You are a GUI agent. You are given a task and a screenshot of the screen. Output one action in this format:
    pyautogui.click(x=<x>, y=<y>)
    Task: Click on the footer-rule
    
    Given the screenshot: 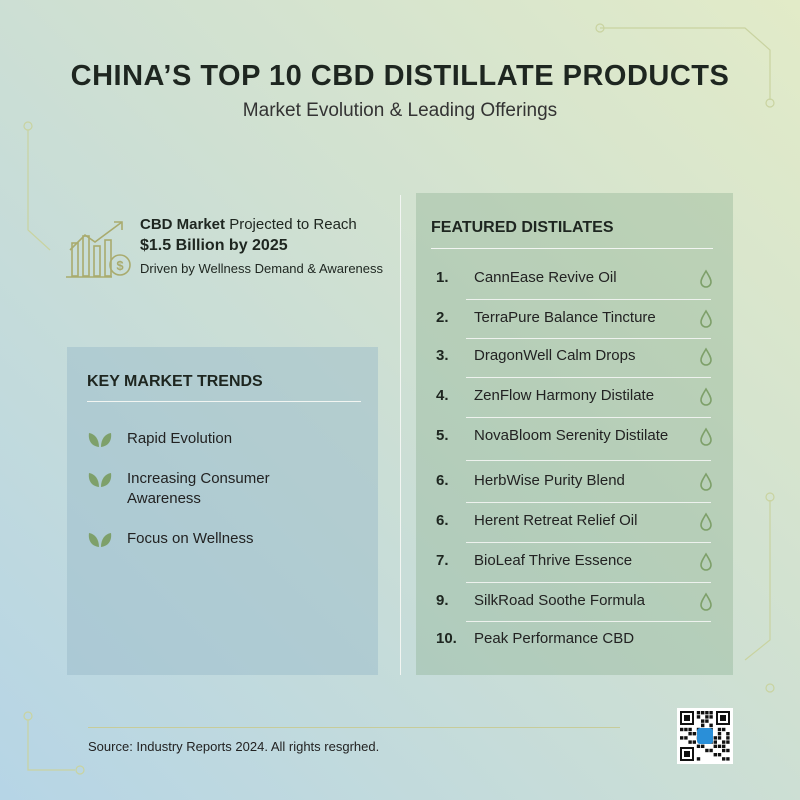 What is the action you would take?
    pyautogui.click(x=354, y=727)
    